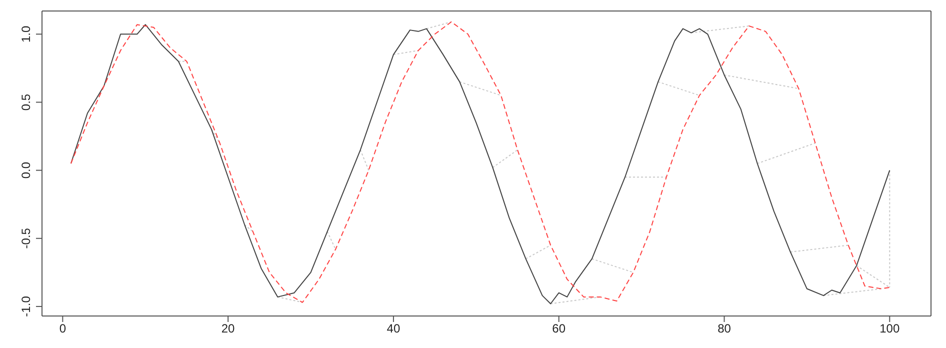 This screenshot has width=946, height=348. What do you see at coordinates (26, 170) in the screenshot?
I see `y-tick-label: 0.0` at bounding box center [26, 170].